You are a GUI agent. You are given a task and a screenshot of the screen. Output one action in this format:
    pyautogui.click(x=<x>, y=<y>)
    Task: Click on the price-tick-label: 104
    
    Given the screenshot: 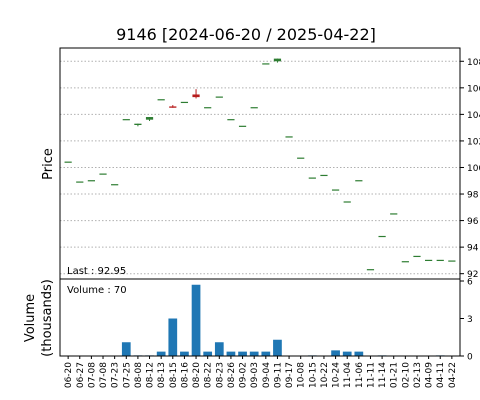 What is the action you would take?
    pyautogui.click(x=473, y=116)
    